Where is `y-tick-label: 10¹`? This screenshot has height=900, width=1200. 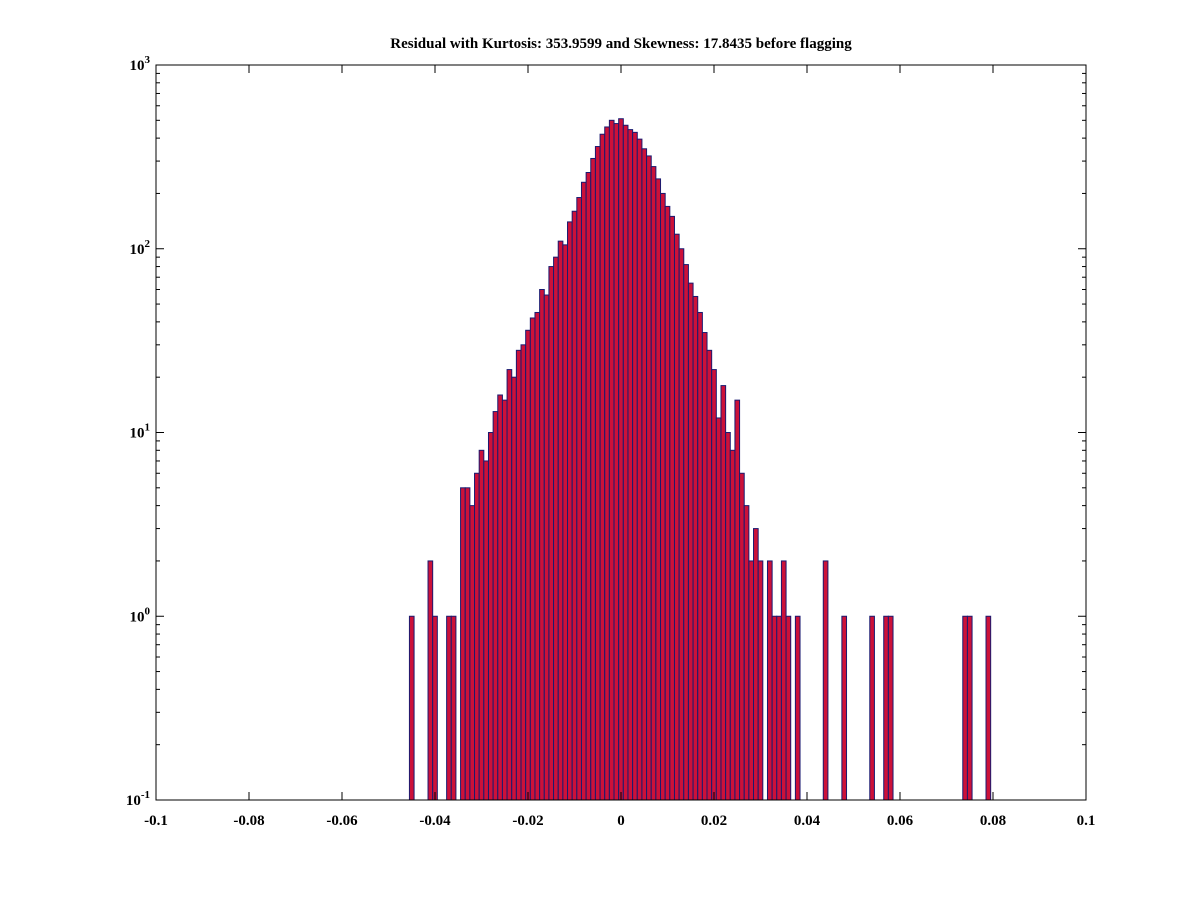 y-tick-label: 10¹ is located at coordinates (140, 432).